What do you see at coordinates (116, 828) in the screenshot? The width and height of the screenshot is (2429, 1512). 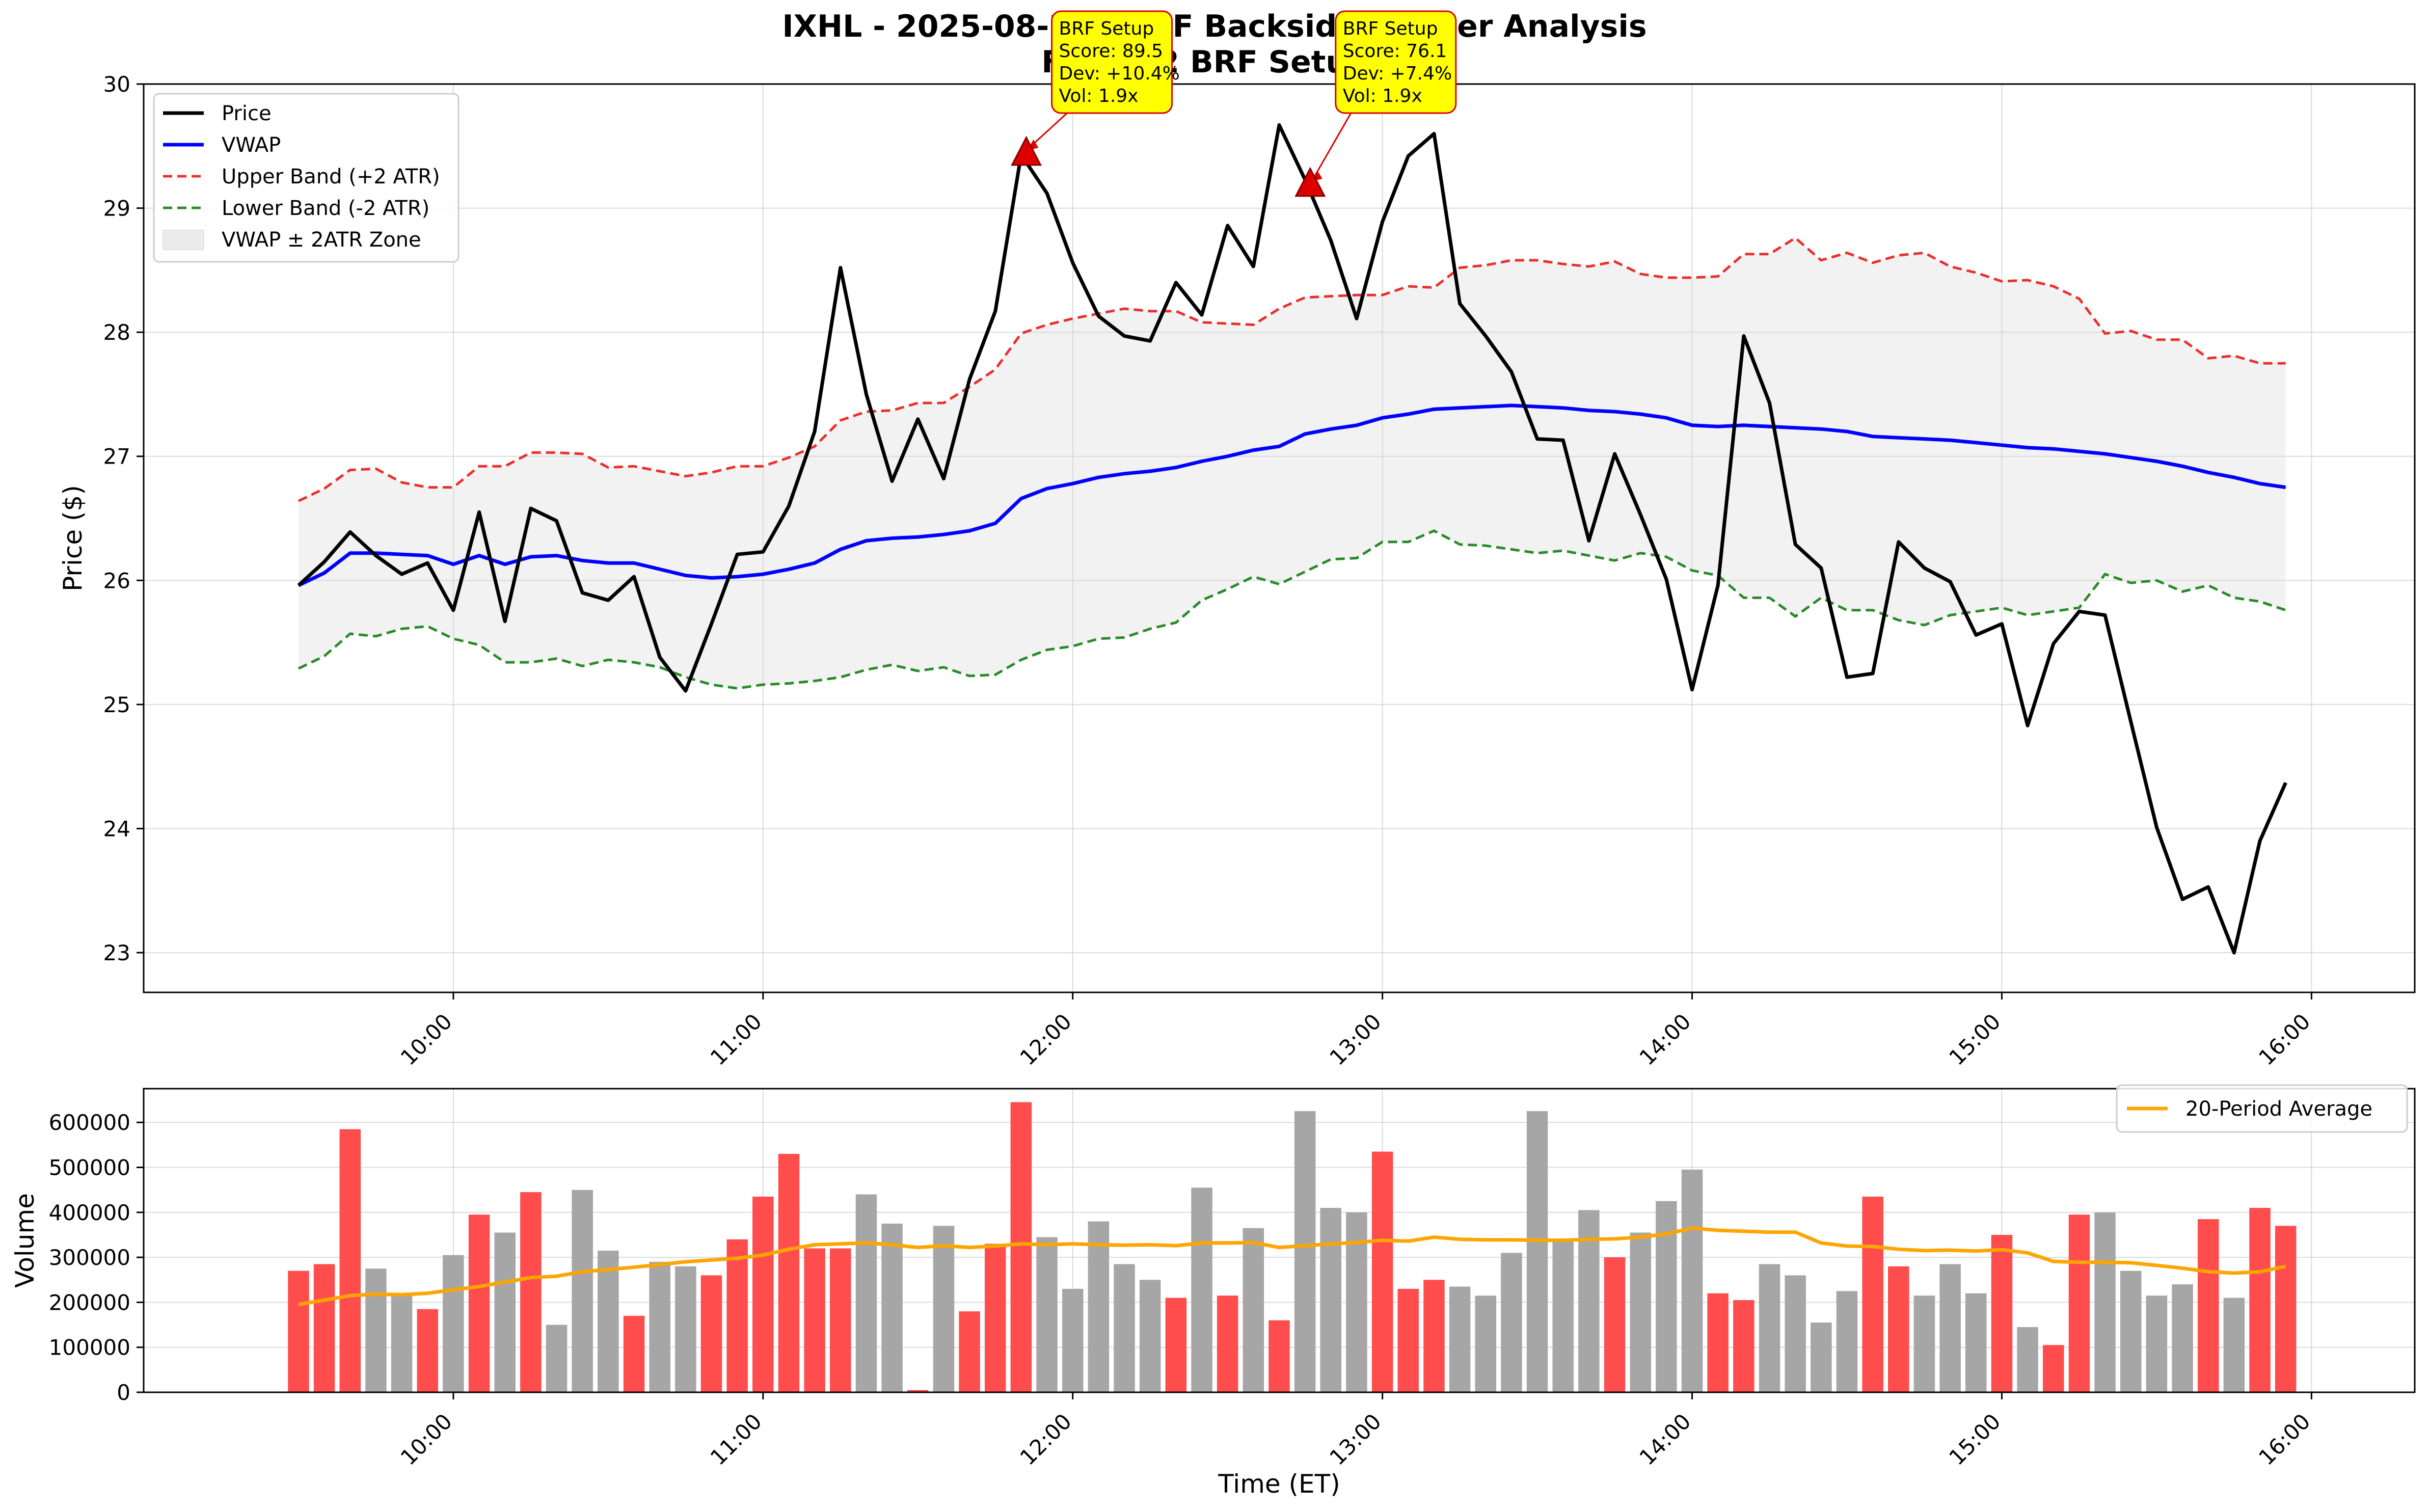 I see `price-y-tick-label: 24` at bounding box center [116, 828].